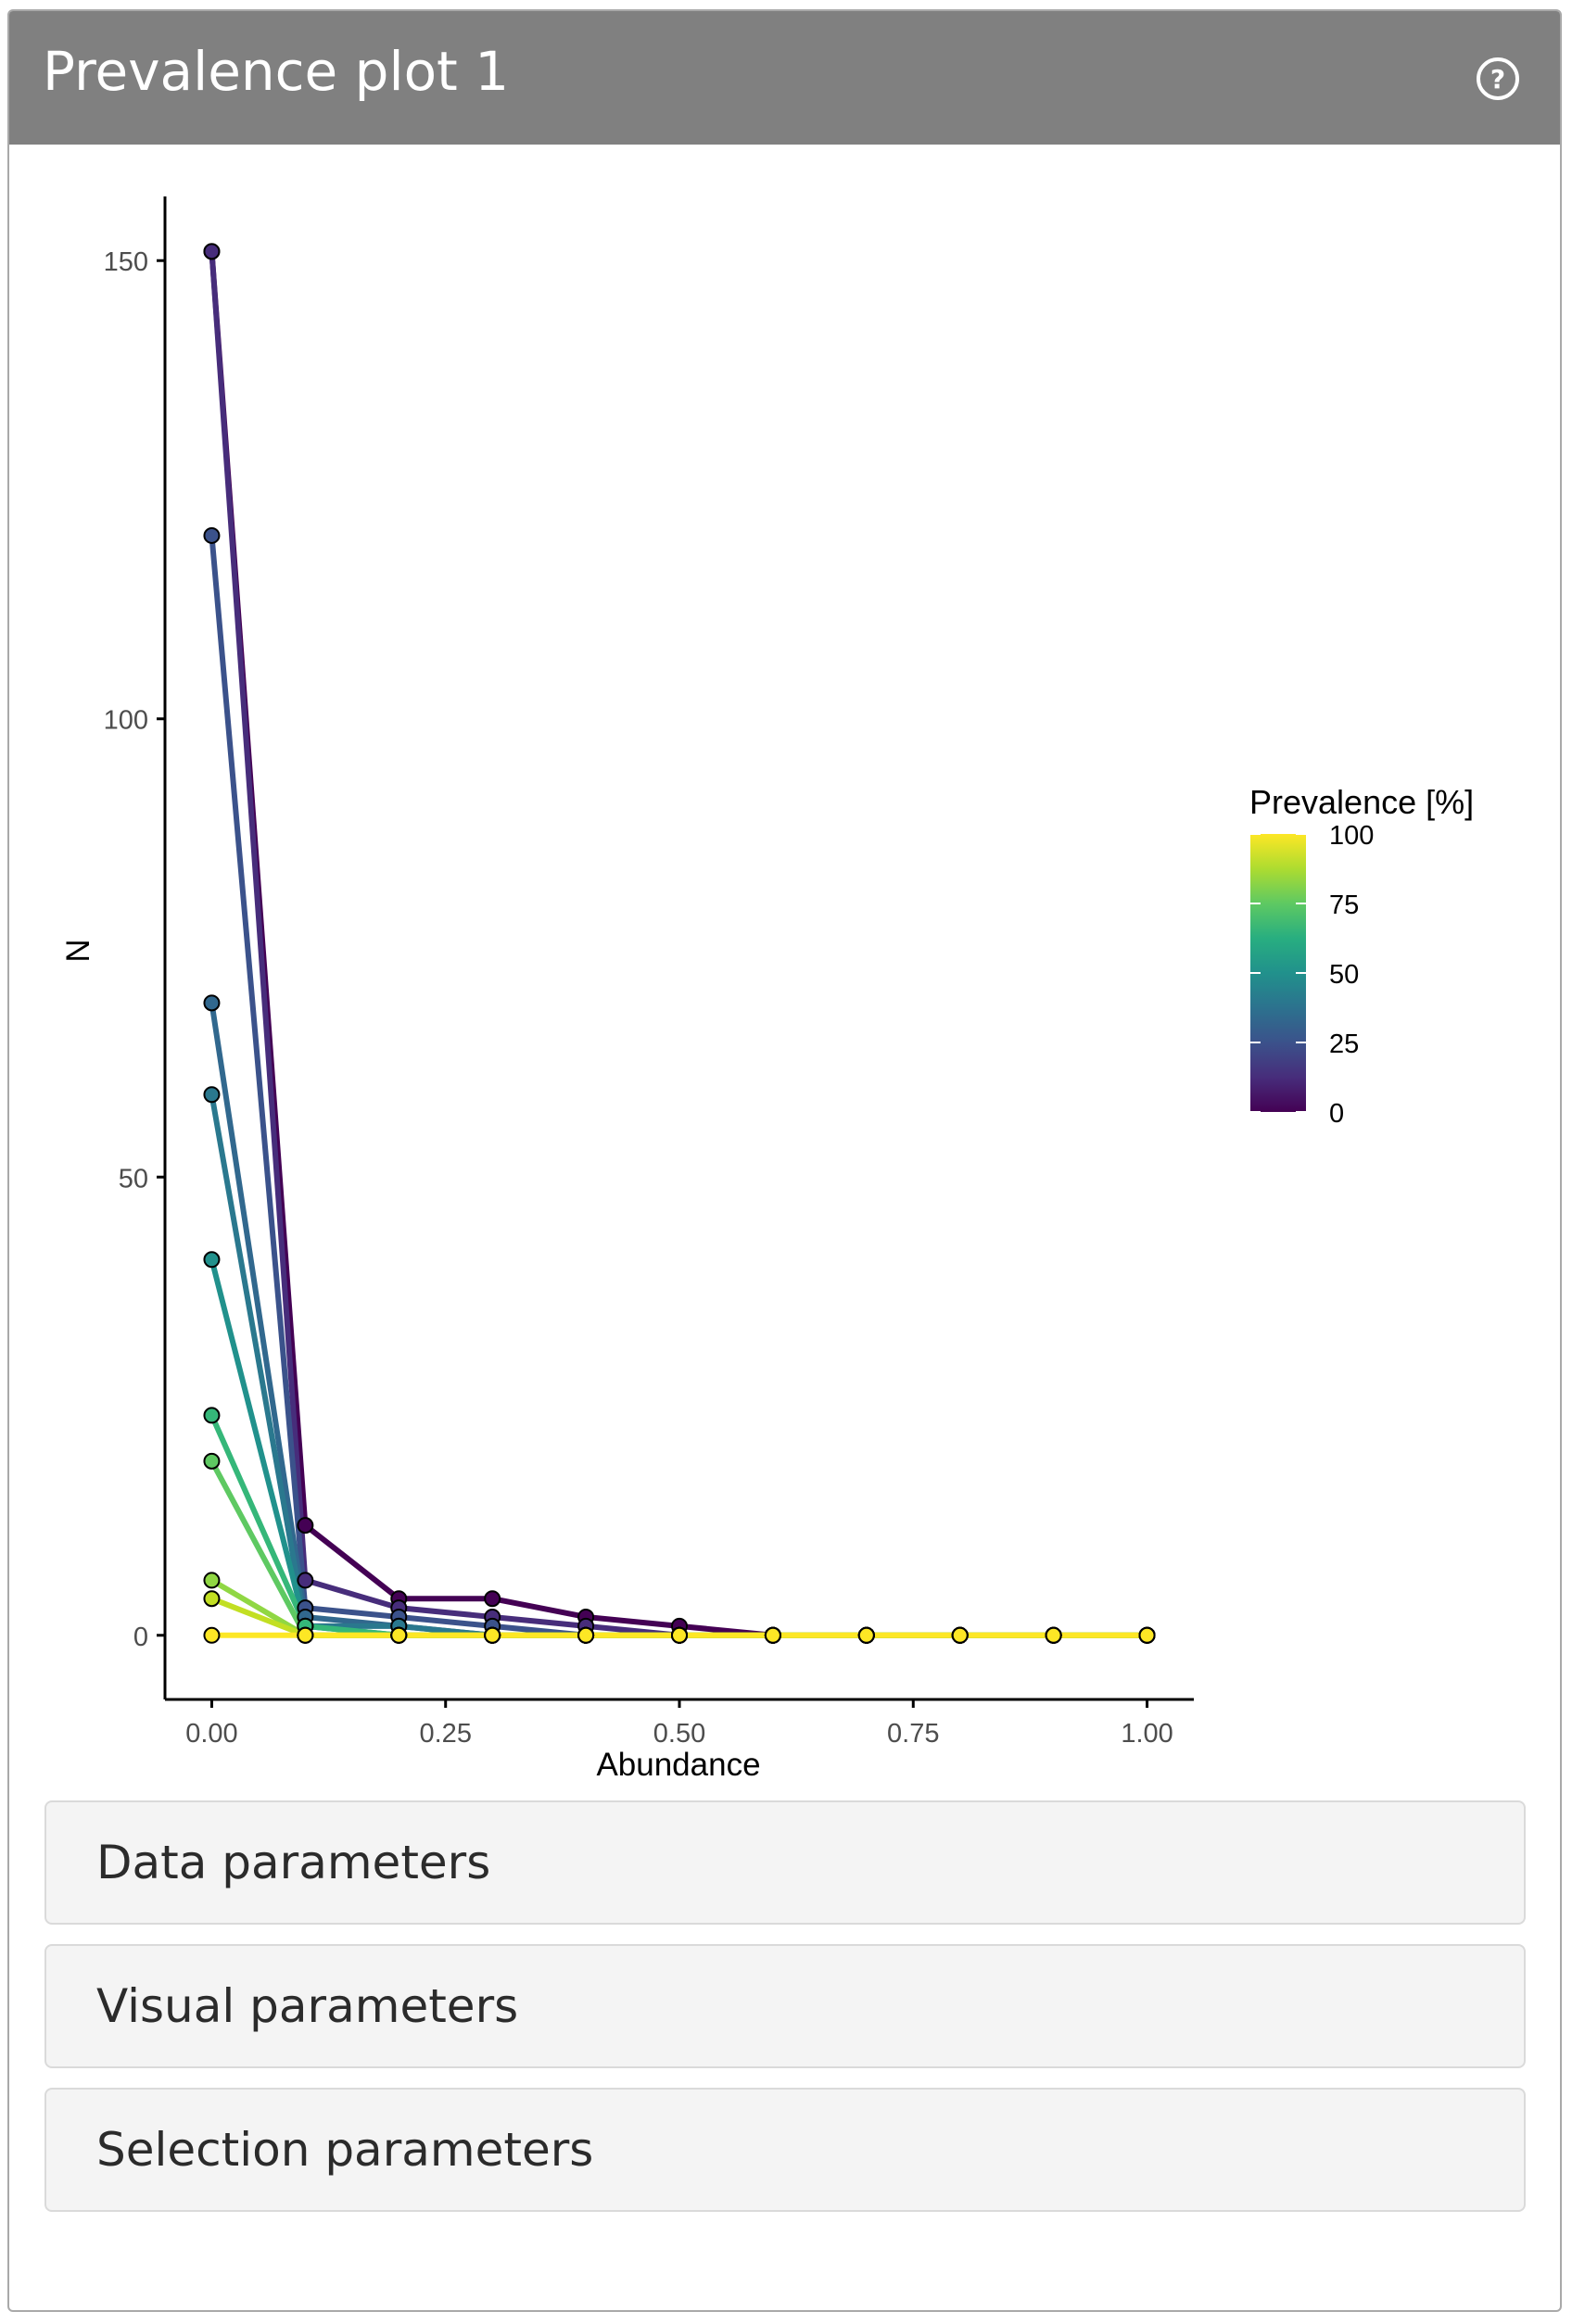 This screenshot has height=2324, width=1572. I want to click on y-tick-label: 100, so click(126, 721).